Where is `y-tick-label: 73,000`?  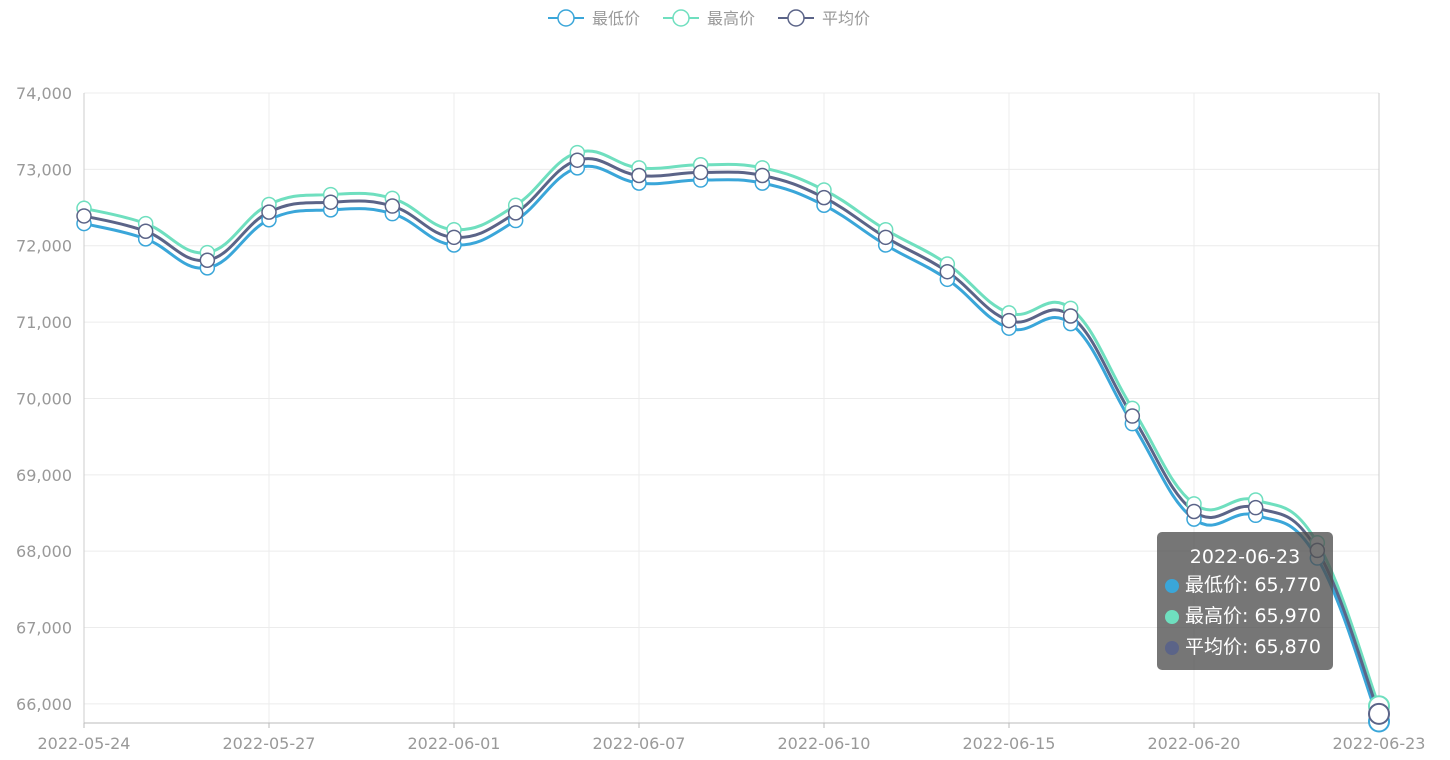
y-tick-label: 73,000 is located at coordinates (44, 169).